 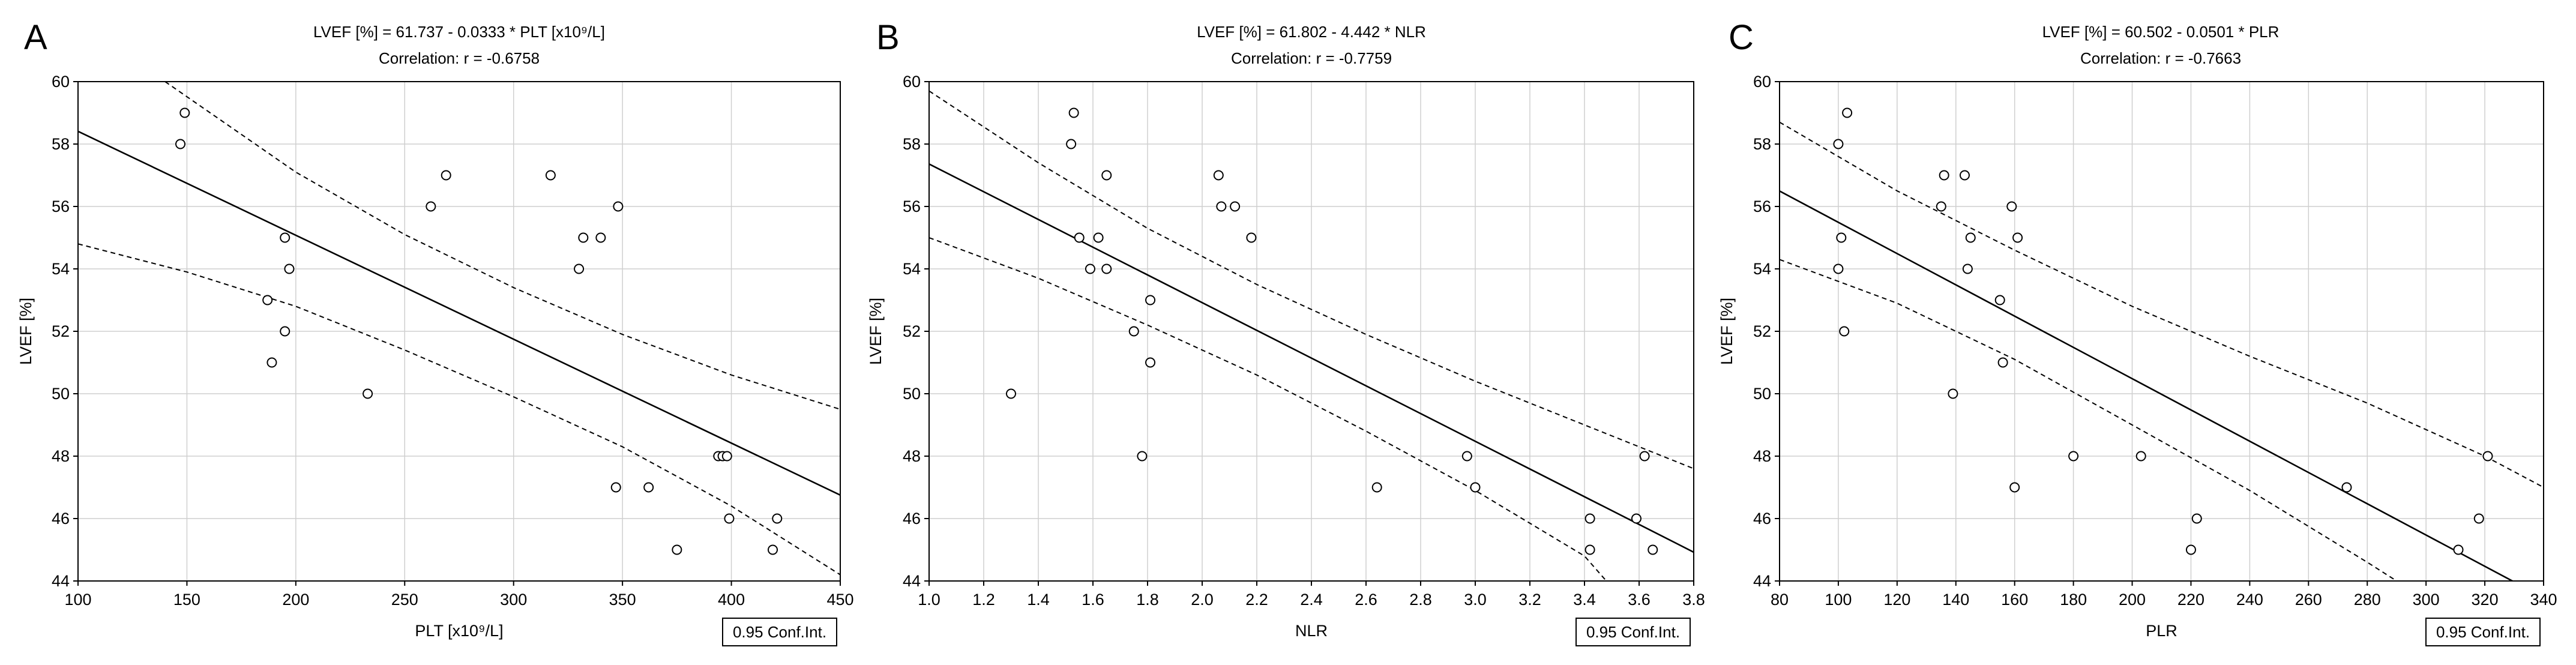 I want to click on panel-letter: A, so click(x=35, y=37).